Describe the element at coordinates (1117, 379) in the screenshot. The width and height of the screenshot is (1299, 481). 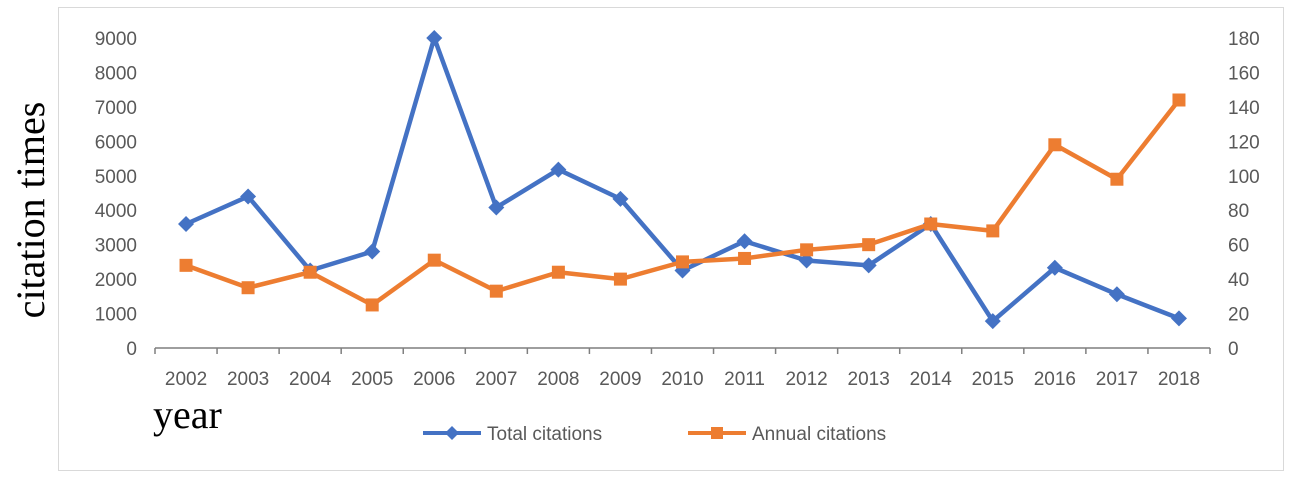
I see `x-tick-label: 2017` at that location.